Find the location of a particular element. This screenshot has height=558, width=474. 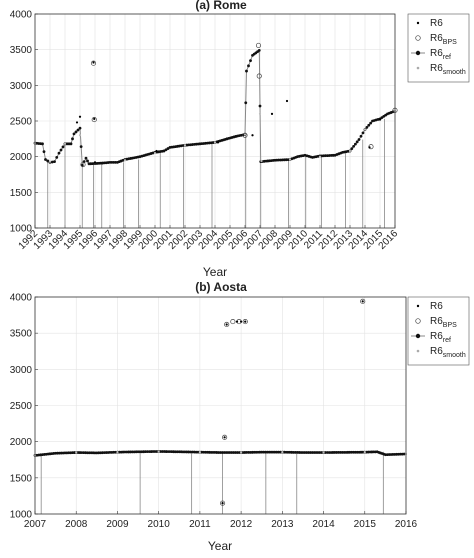

x-tick-label: 2007 is located at coordinates (35, 524).